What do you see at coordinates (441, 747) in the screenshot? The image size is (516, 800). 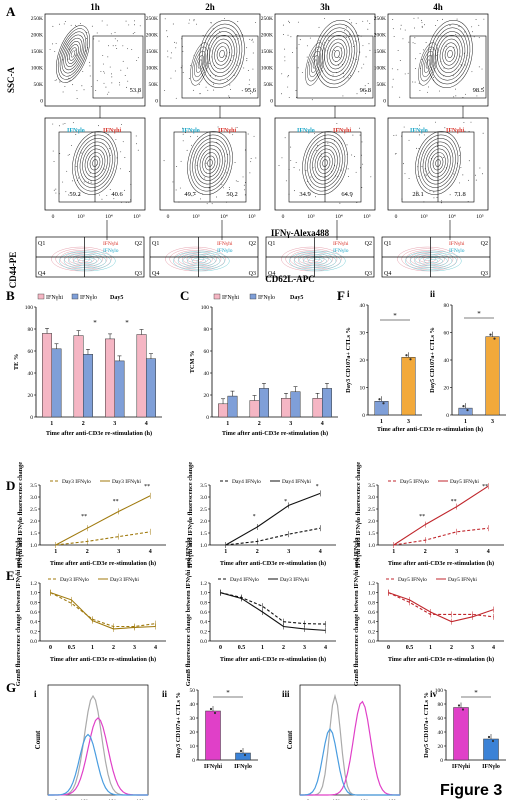 I see `y-tick-label: 20` at bounding box center [441, 747].